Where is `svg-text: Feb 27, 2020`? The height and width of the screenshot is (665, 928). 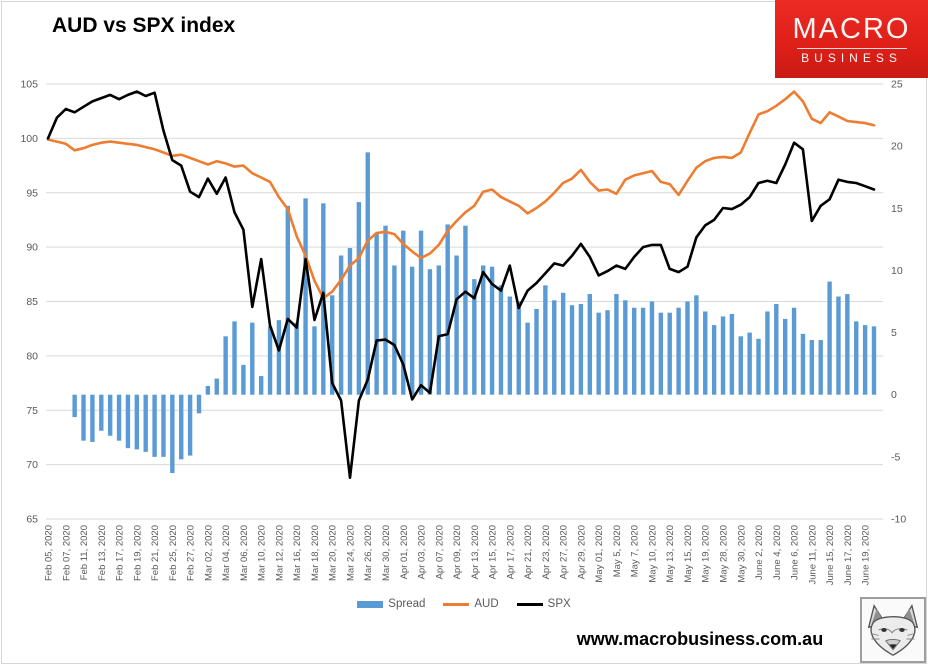 svg-text: Feb 27, 2020 is located at coordinates (191, 553).